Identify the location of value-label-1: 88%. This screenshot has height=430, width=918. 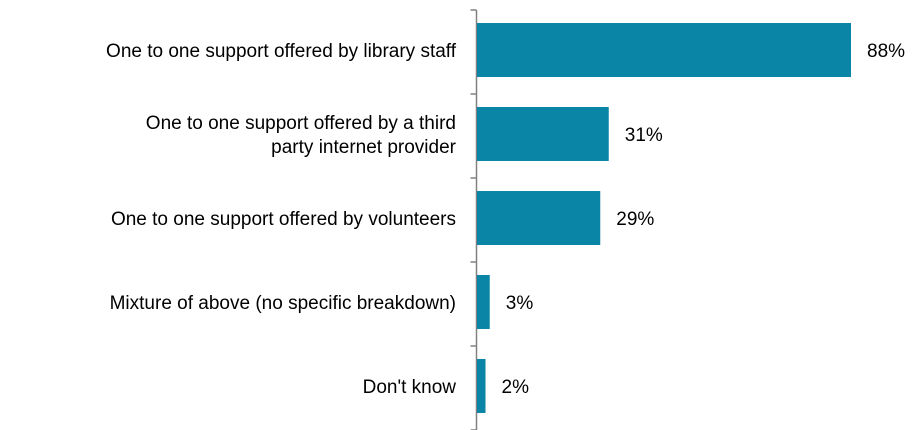
(886, 51).